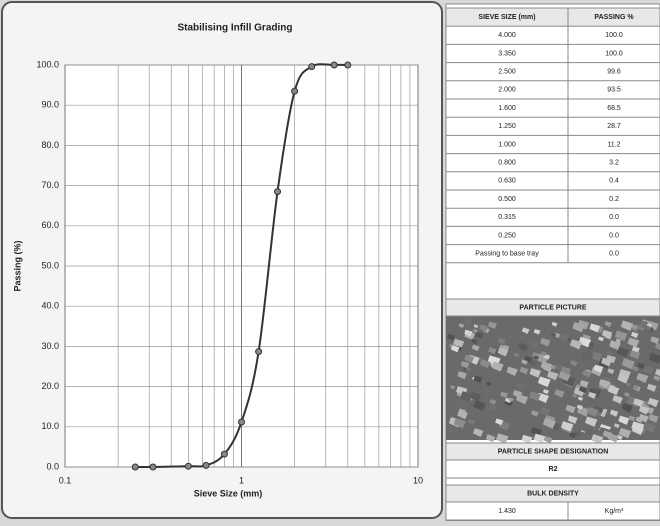 The image size is (660, 526). What do you see at coordinates (614, 181) in the screenshot?
I see `table-cell: 0.4` at bounding box center [614, 181].